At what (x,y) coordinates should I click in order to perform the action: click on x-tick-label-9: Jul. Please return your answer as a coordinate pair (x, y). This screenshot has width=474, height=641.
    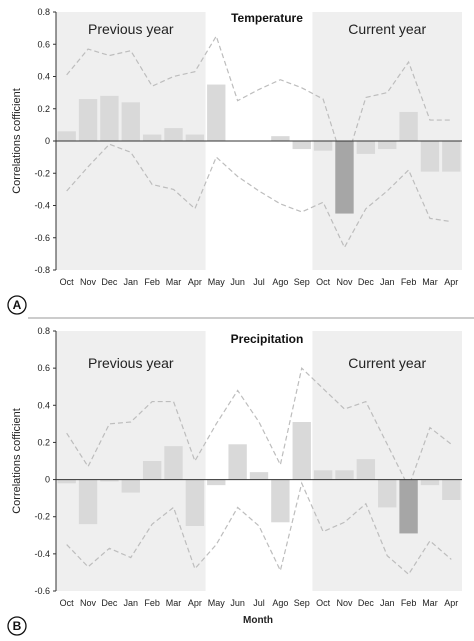
    Looking at the image, I should click on (259, 282).